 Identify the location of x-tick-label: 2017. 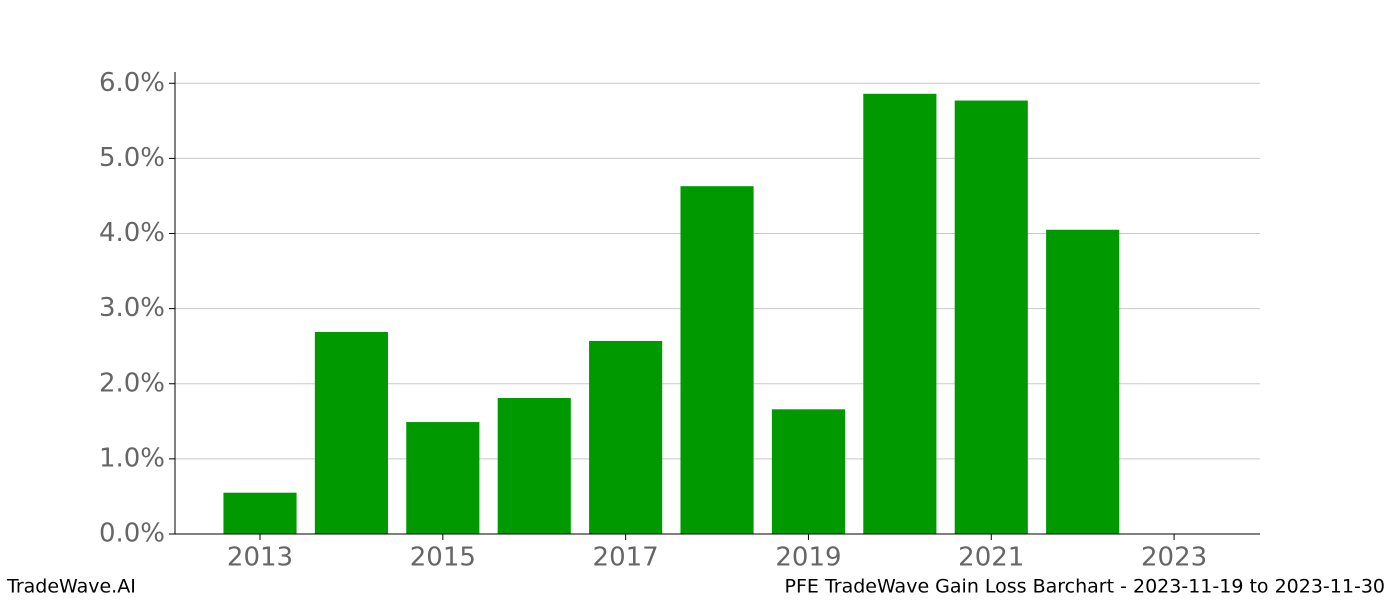
(626, 558).